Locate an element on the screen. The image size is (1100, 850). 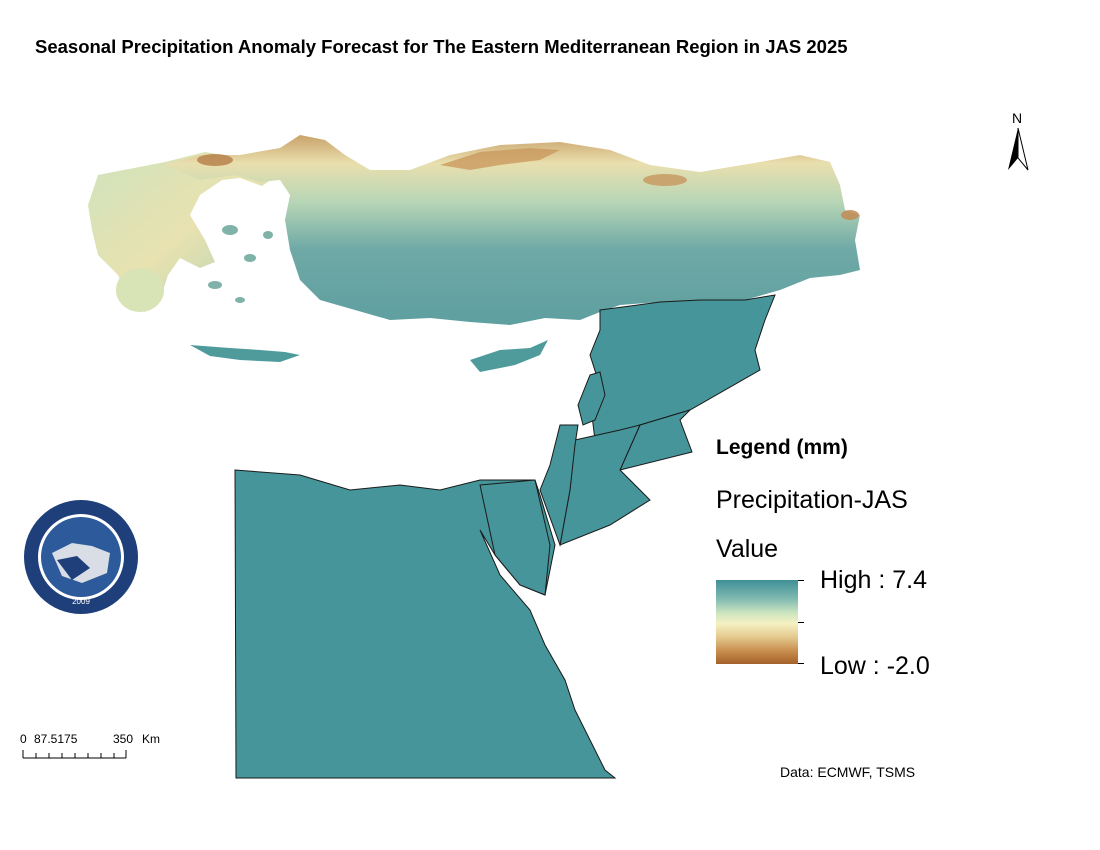
legend-tick-mid is located at coordinates (801, 622).